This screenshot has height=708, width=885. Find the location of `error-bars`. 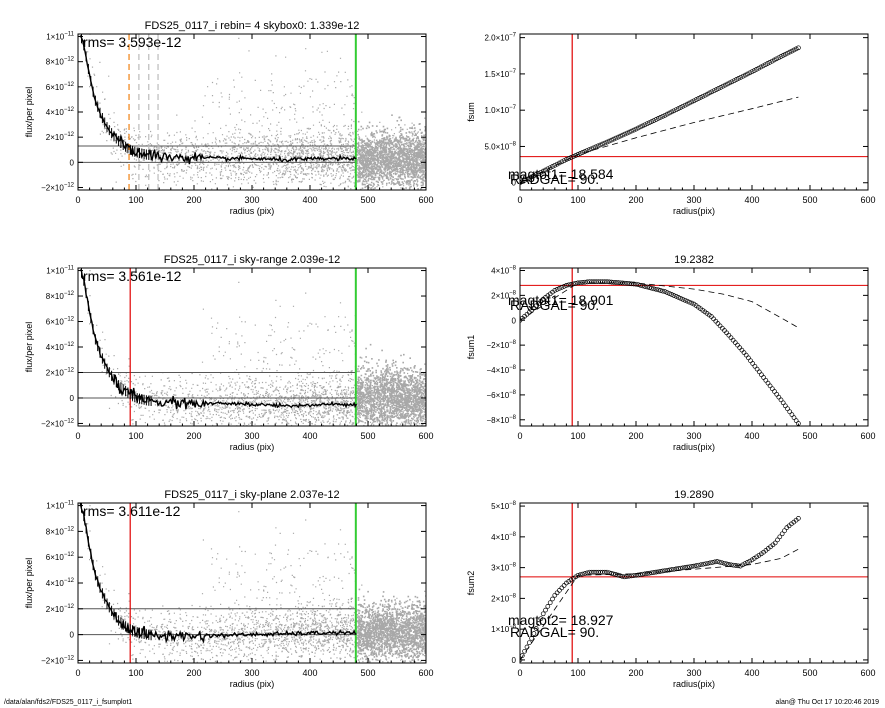

error-bars is located at coordinates (116, 97).